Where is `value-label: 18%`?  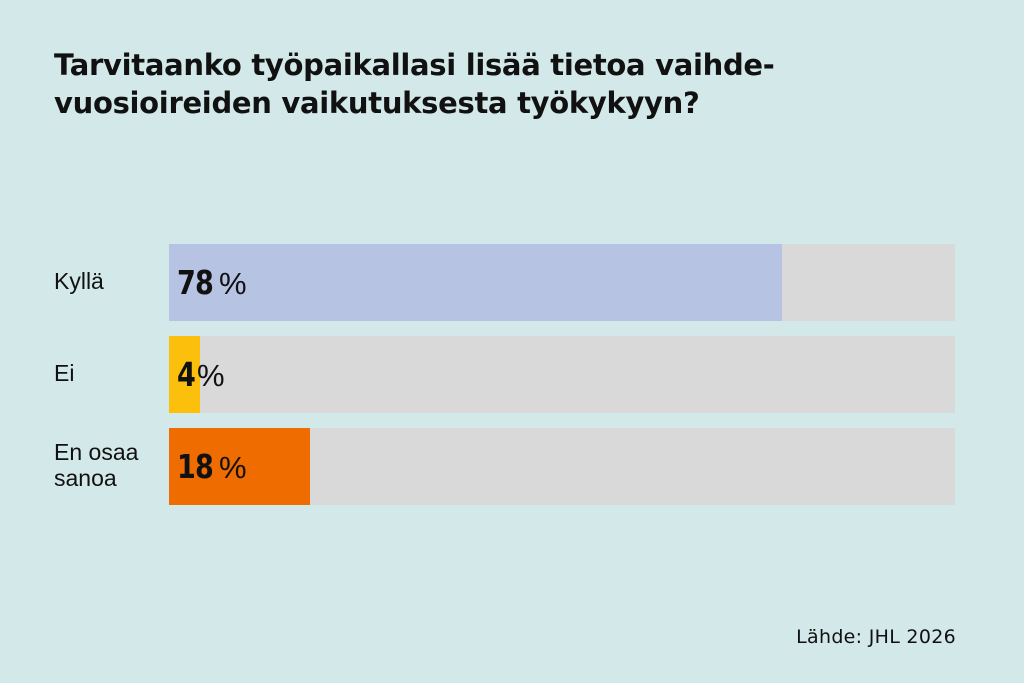
value-label: 18% is located at coordinates (212, 466).